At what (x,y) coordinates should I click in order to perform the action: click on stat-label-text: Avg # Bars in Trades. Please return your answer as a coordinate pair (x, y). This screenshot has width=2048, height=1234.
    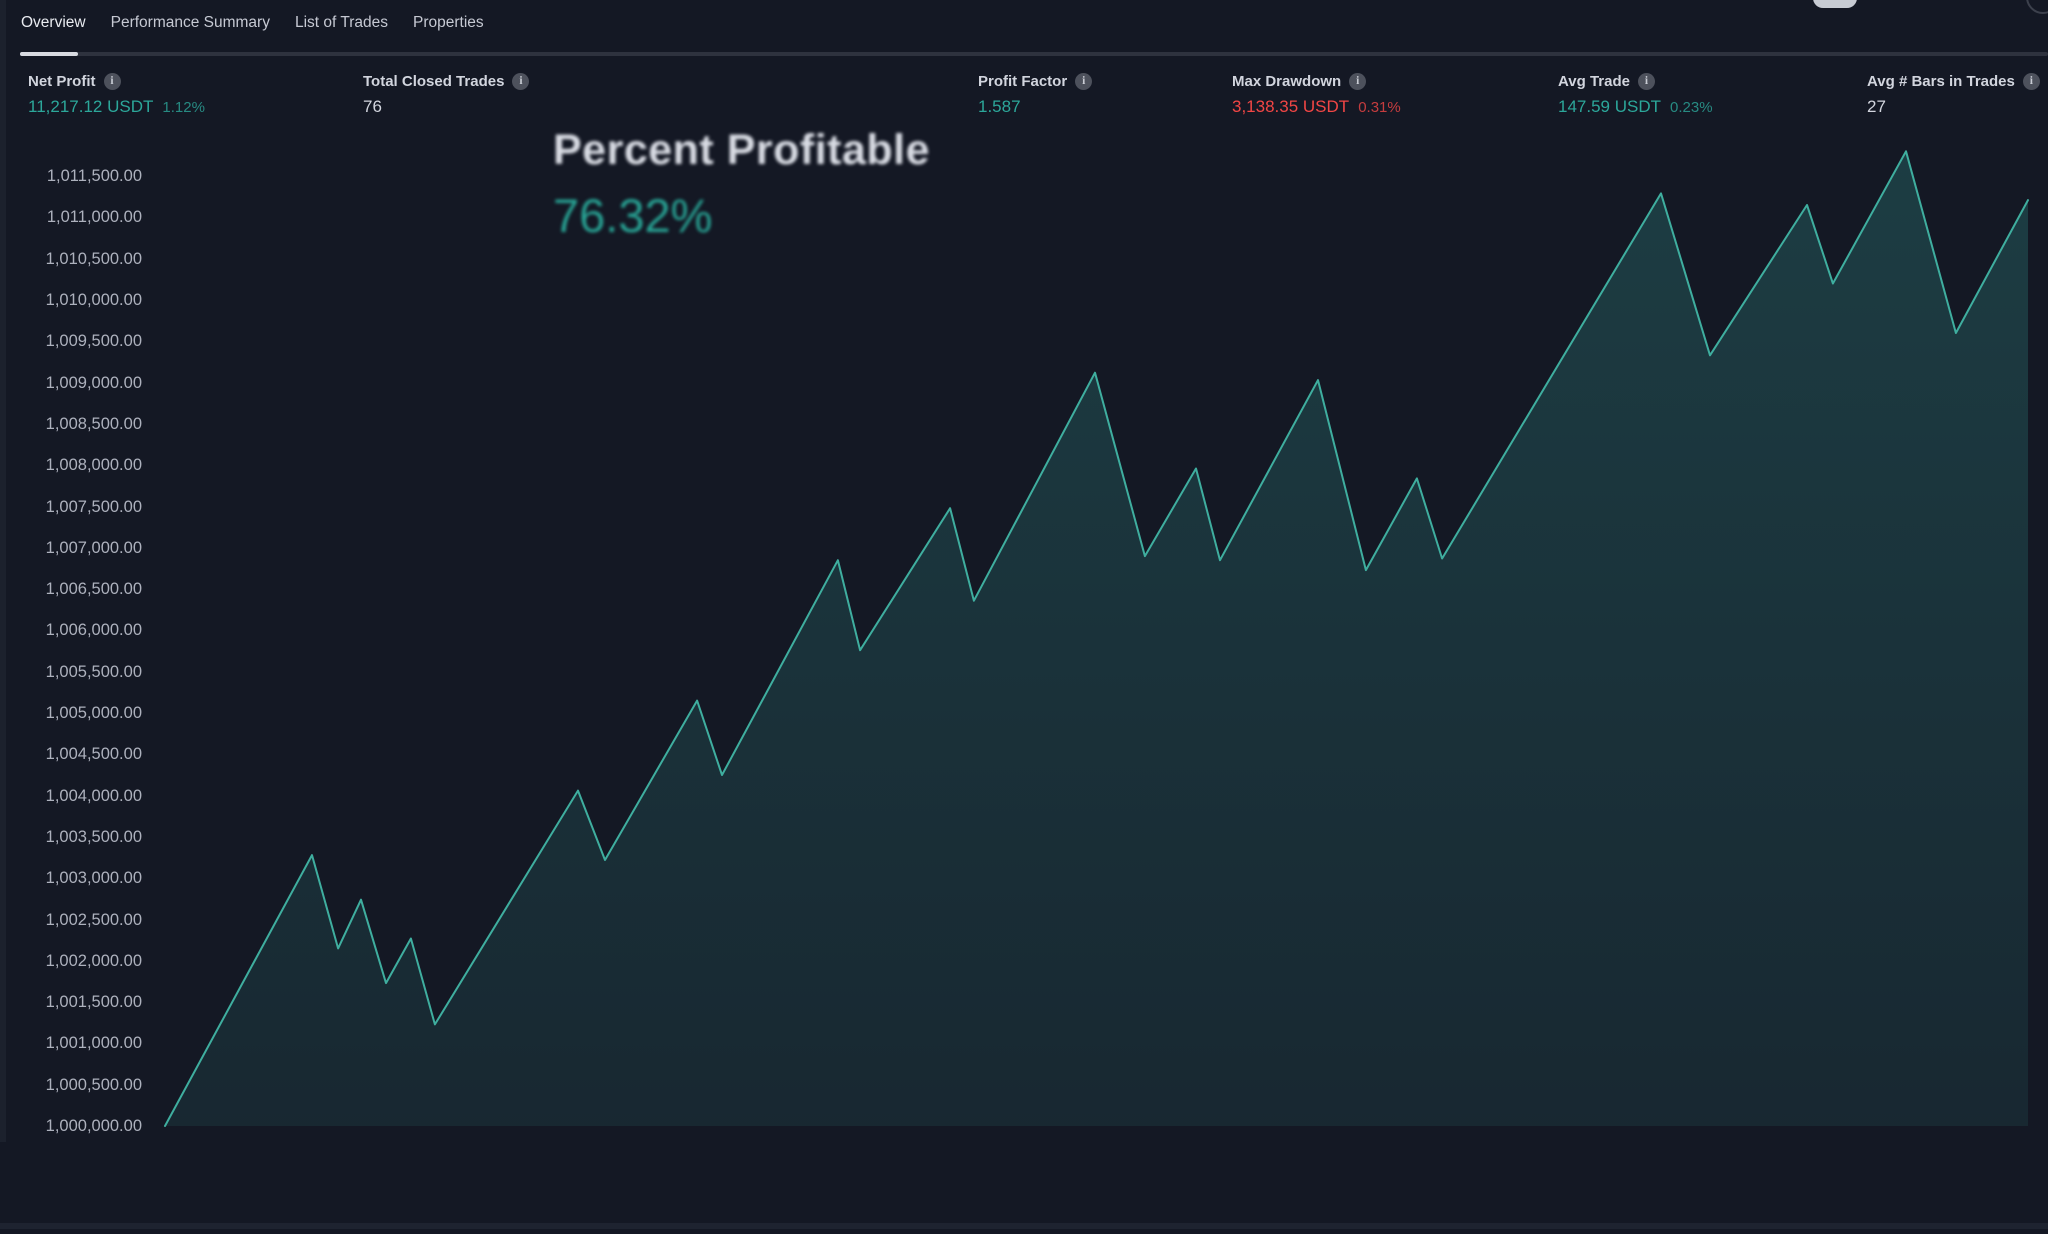
    Looking at the image, I should click on (1941, 81).